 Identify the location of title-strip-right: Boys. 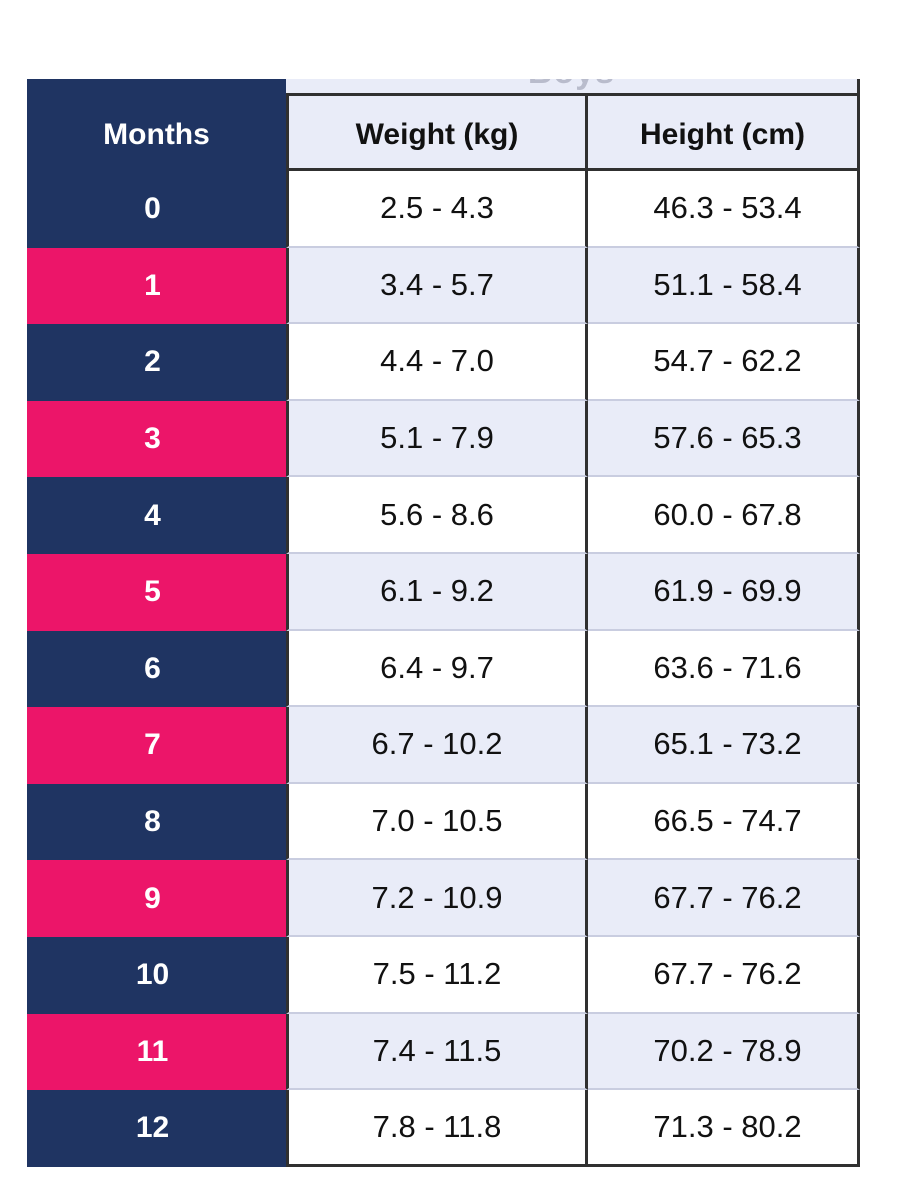
(573, 86).